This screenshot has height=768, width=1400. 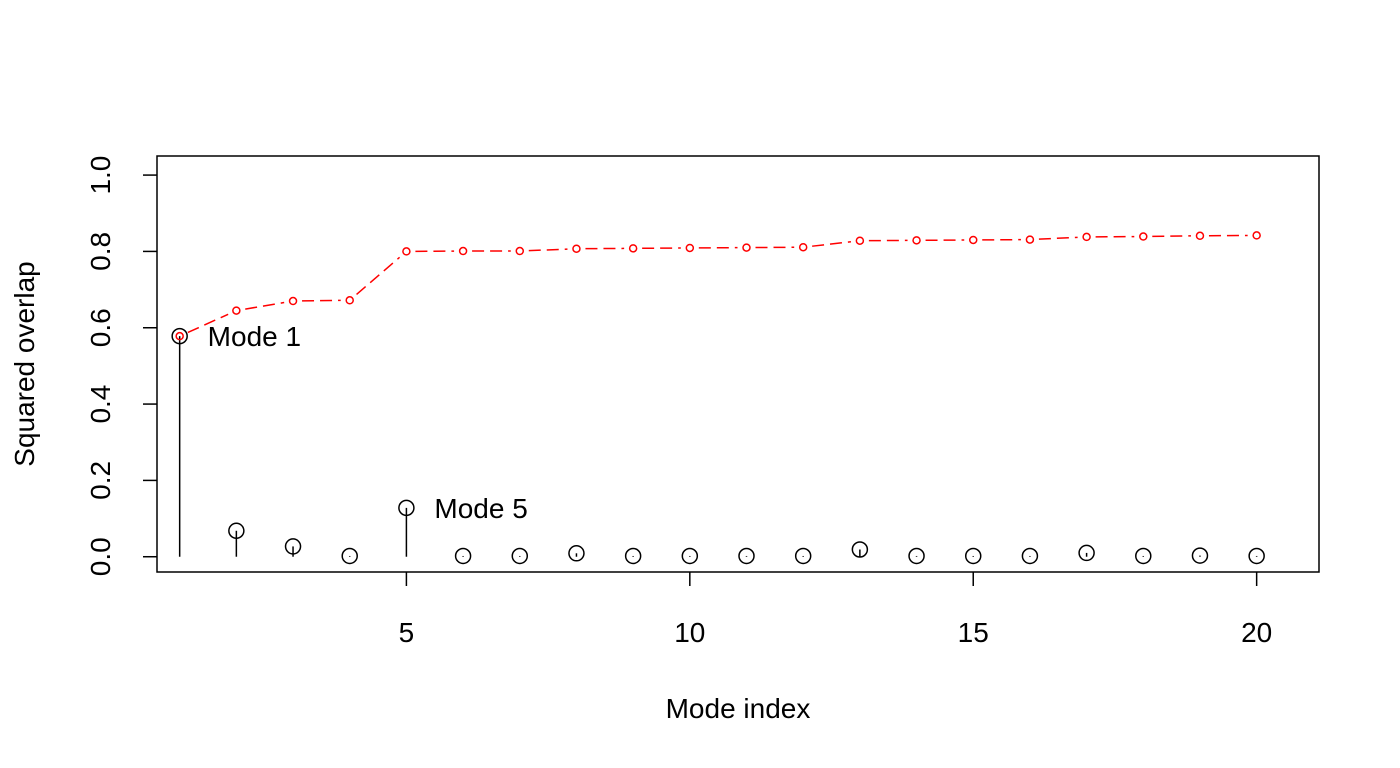 I want to click on x-axis-title: Mode index, so click(x=738, y=708).